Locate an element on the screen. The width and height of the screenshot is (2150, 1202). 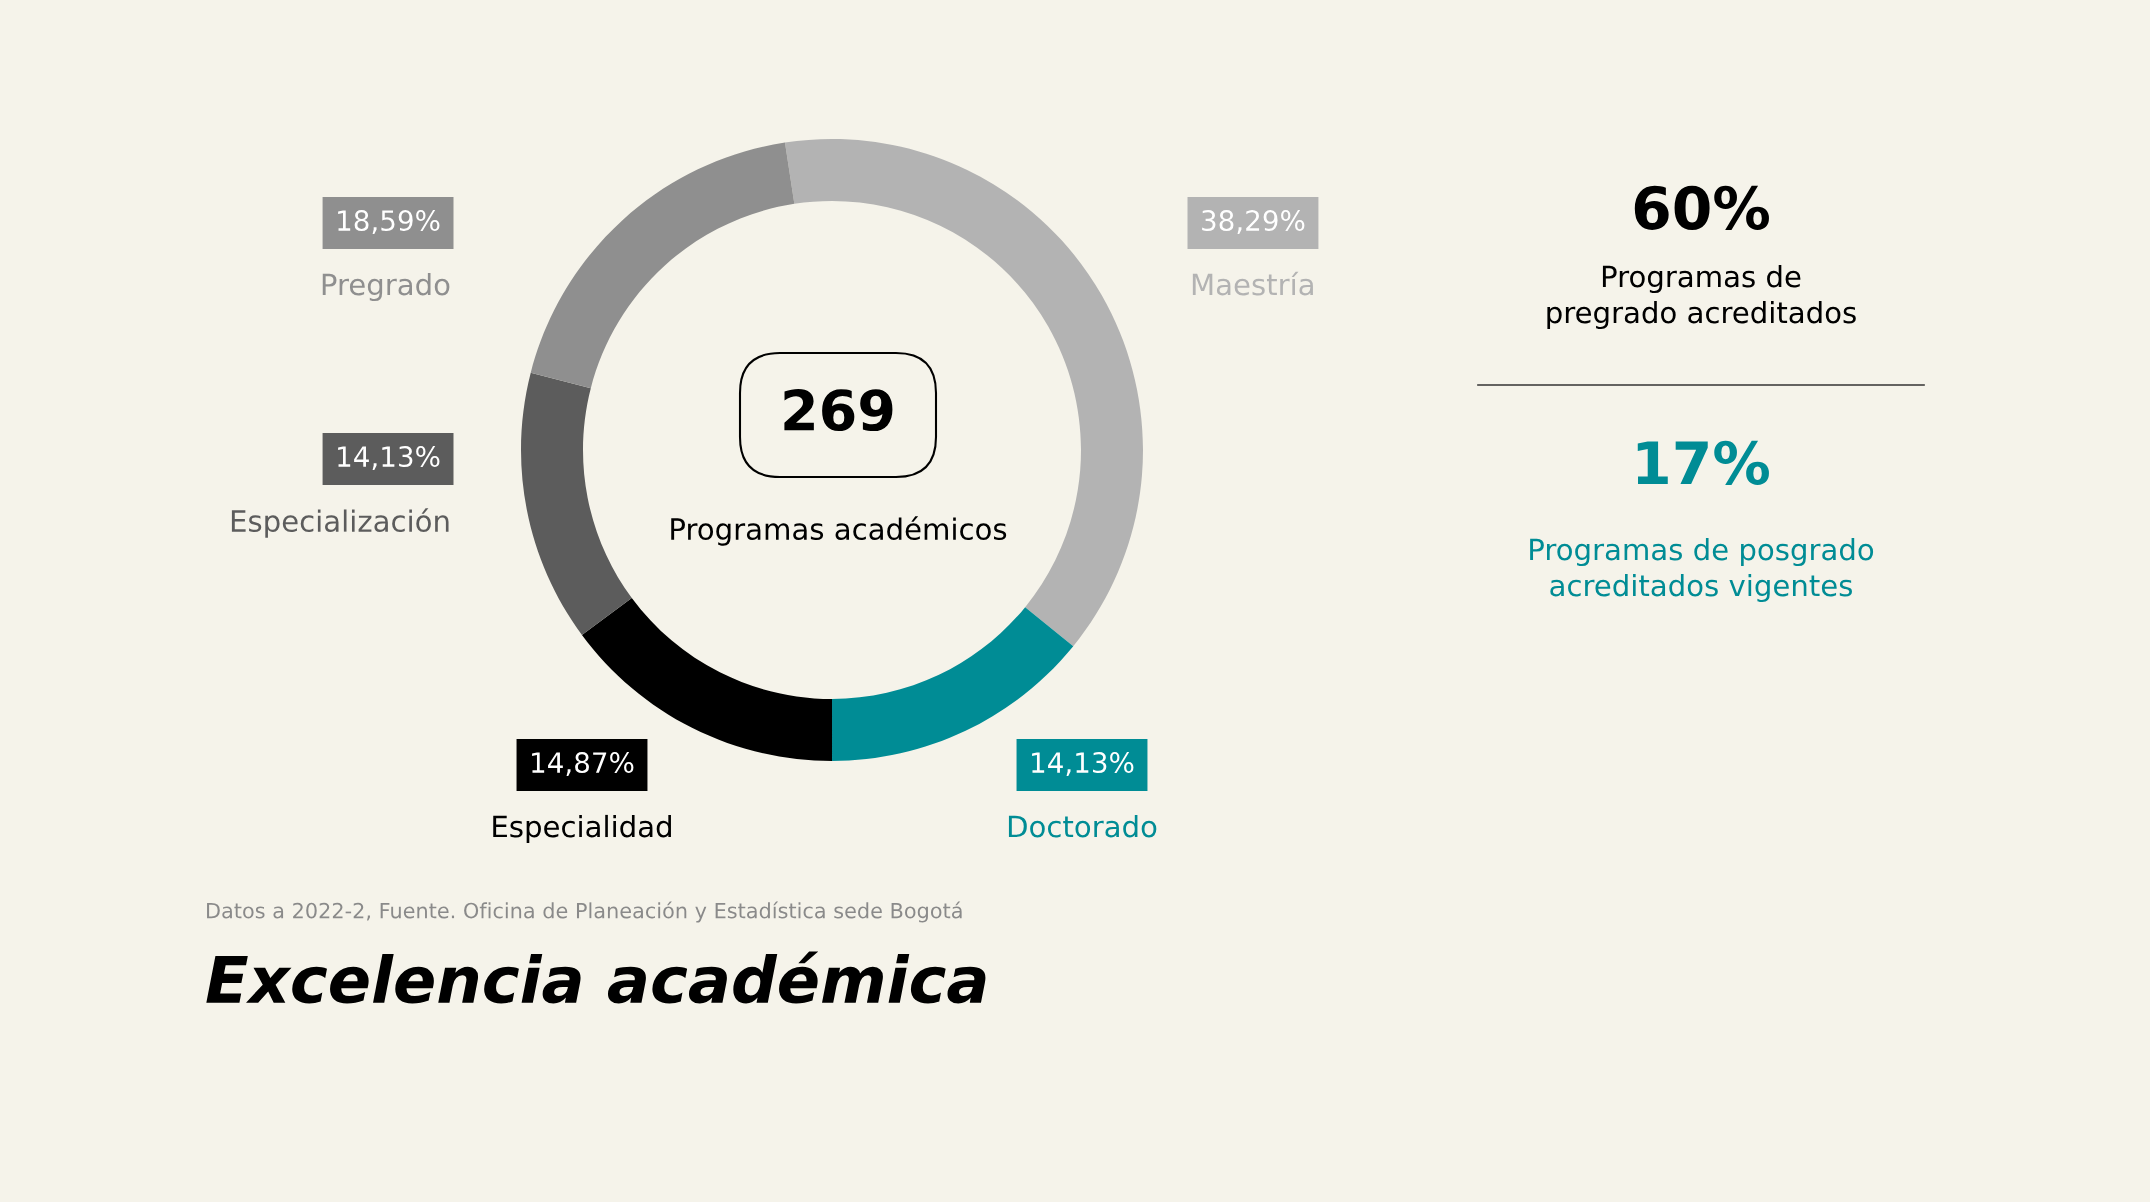
text: Datos a 2022-2, Fuente. Oficina de Planeación y Estadística sede Bogotá is located at coordinates (584, 912).